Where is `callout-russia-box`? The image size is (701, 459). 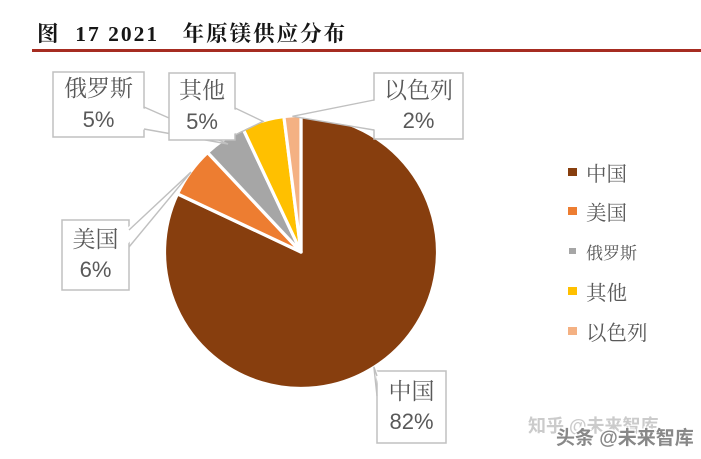
callout-russia-box is located at coordinates (98, 104).